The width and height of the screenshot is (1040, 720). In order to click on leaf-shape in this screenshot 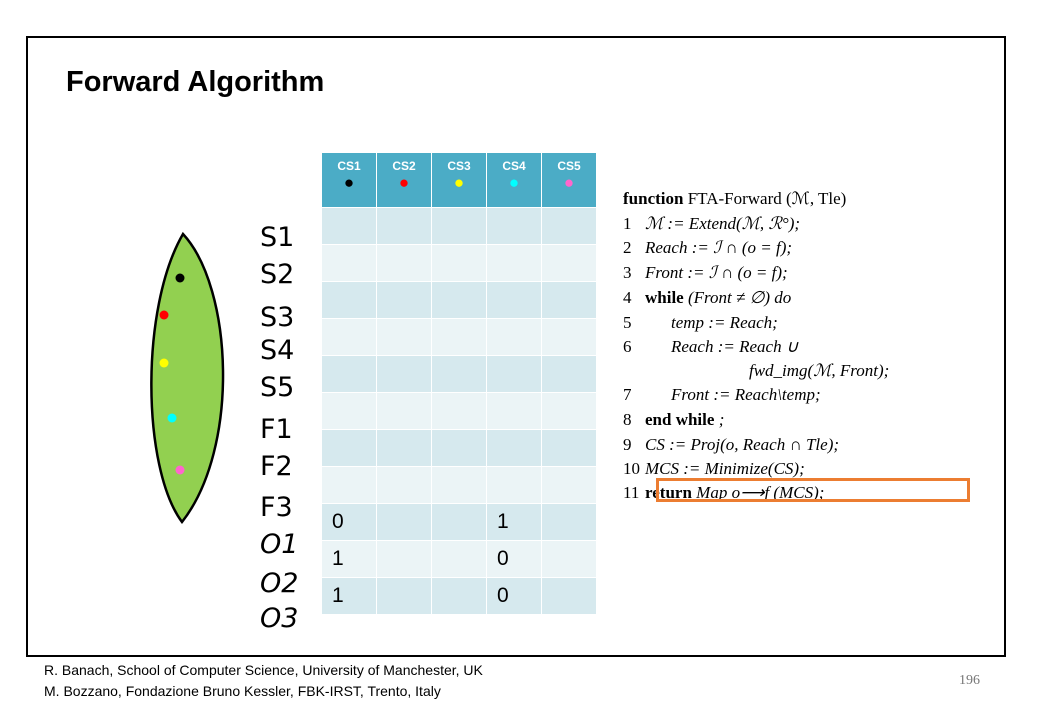, I will do `click(187, 378)`.